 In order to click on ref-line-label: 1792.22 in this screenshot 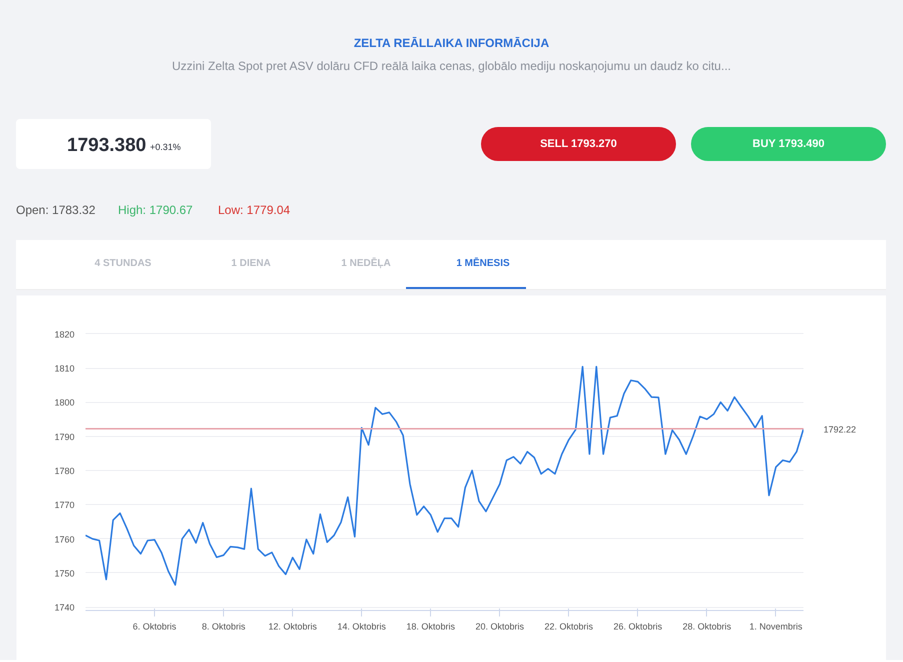, I will do `click(840, 429)`.